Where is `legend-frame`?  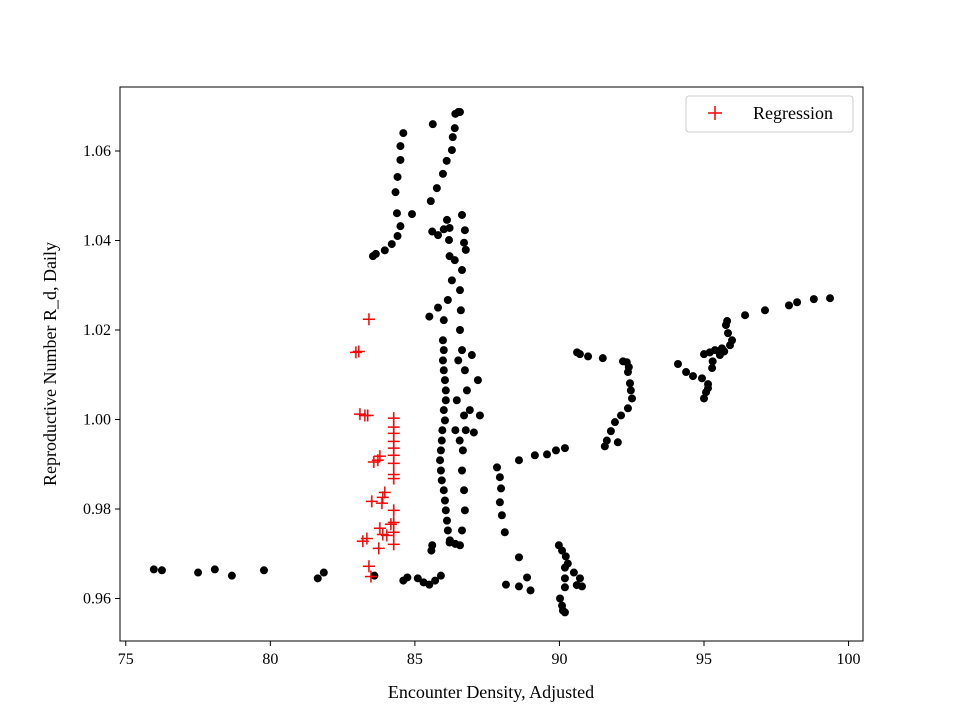
legend-frame is located at coordinates (769, 114).